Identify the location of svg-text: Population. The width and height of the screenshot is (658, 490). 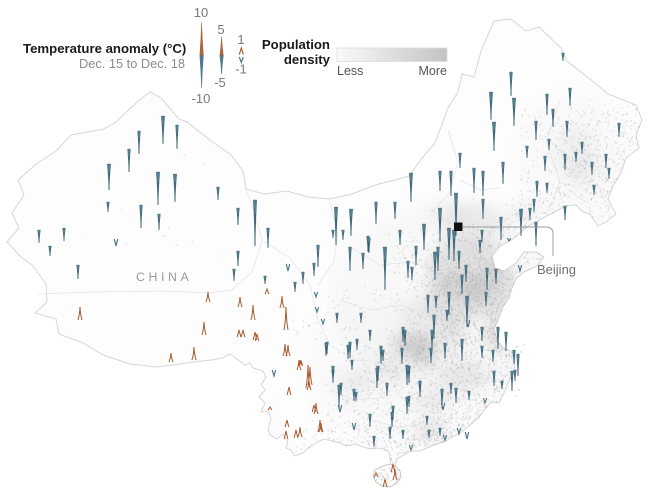
(296, 44).